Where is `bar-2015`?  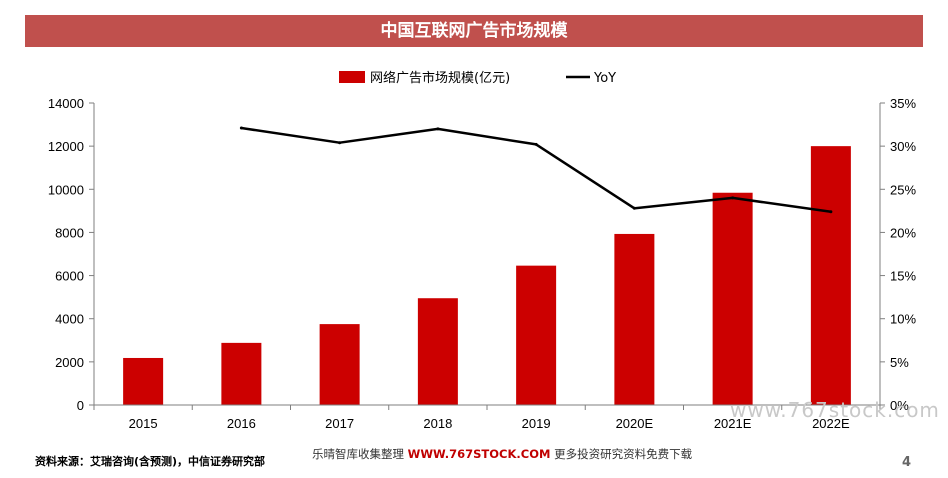
bar-2015 is located at coordinates (143, 381).